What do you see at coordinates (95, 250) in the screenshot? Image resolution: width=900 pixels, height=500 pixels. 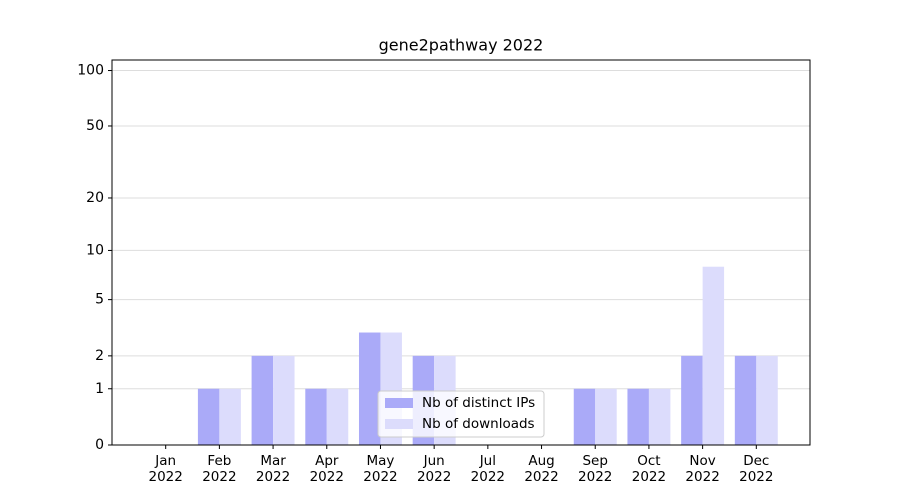 I see `y-tick-label: 10` at bounding box center [95, 250].